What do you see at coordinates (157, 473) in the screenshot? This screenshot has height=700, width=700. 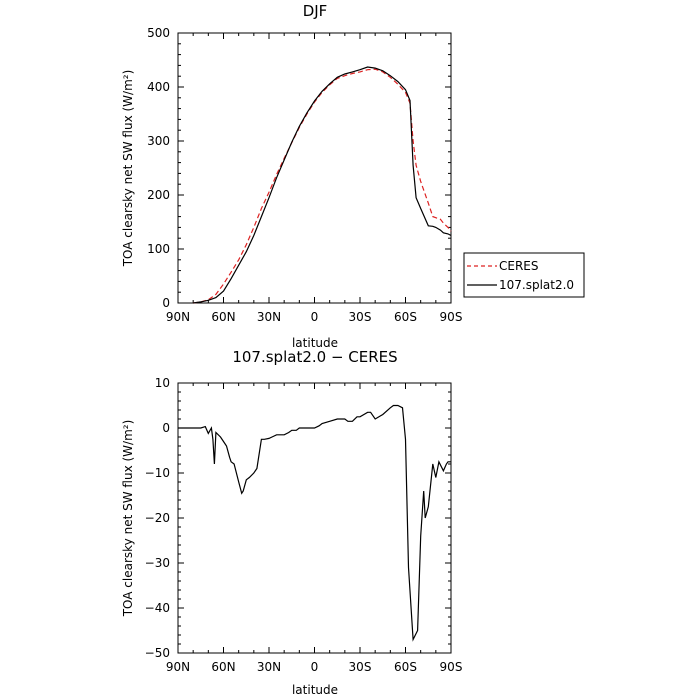 I see `bottom-y-tick-label: −10` at bounding box center [157, 473].